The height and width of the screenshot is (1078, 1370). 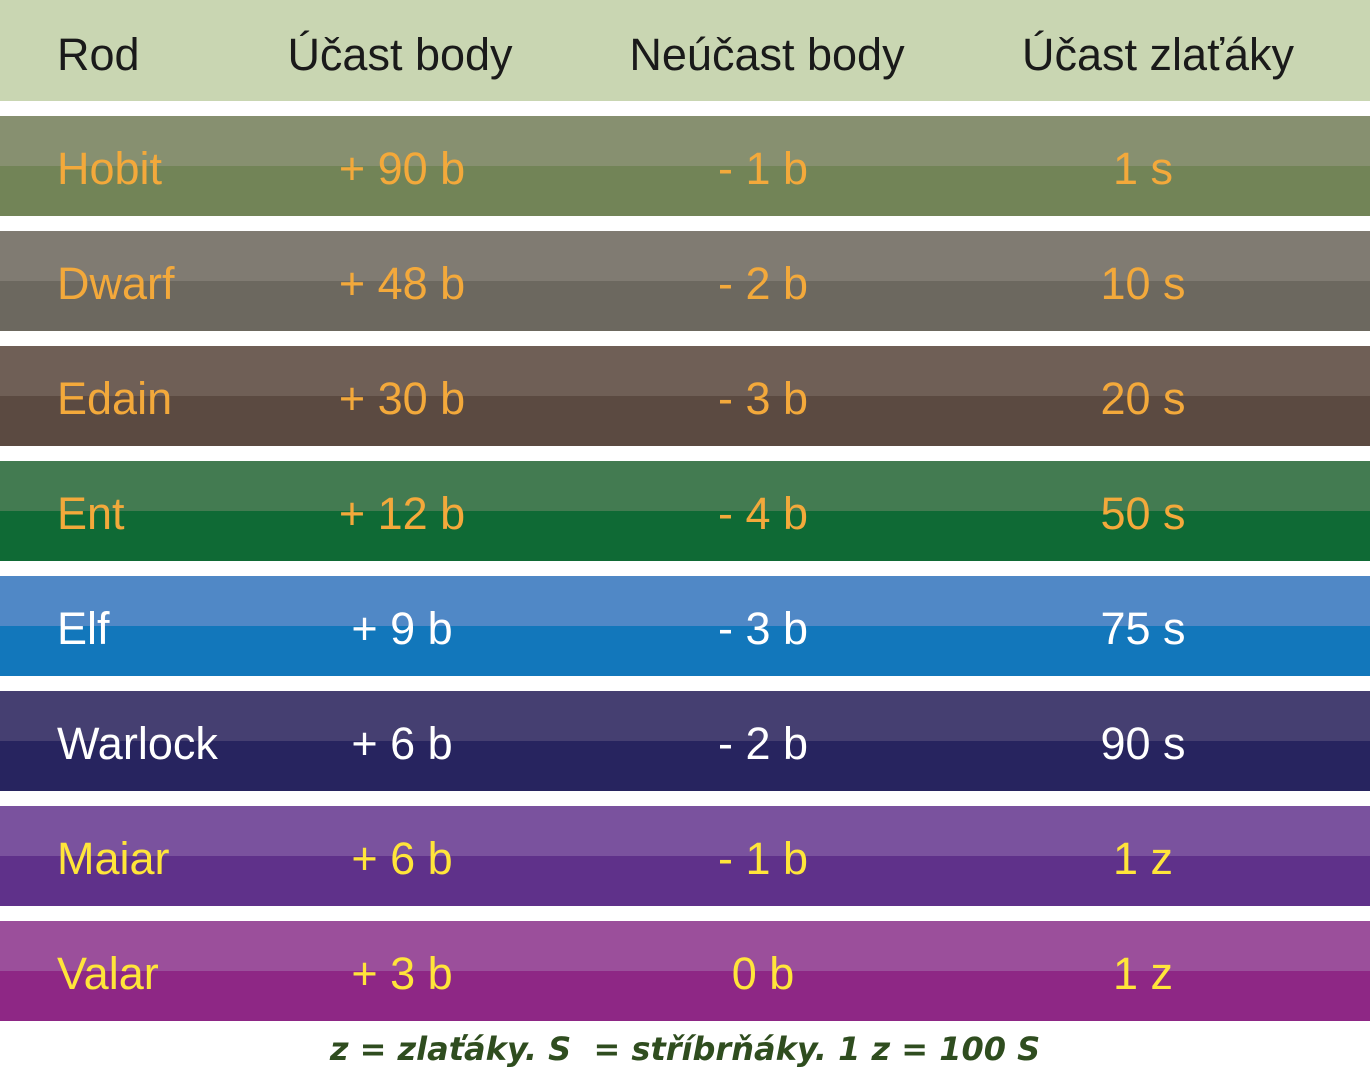 I want to click on table-row: Valar + 3 b 0 b 1 z, so click(x=685, y=971).